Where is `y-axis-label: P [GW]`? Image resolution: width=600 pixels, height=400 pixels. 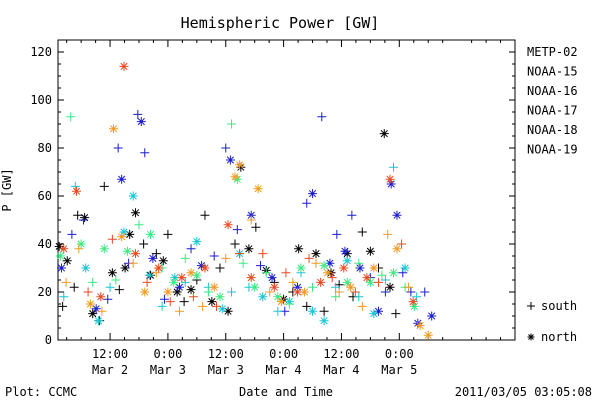
y-axis-label: P [GW] is located at coordinates (7, 189).